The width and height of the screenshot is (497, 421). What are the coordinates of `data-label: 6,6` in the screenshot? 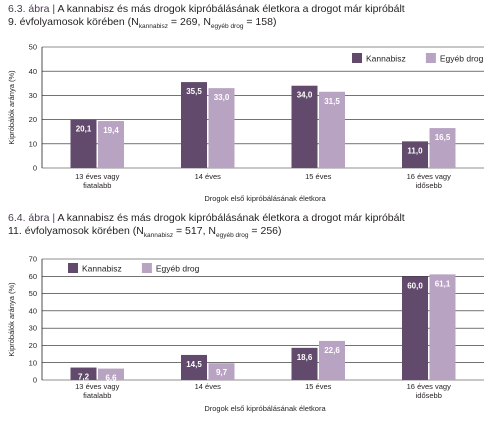 It's located at (111, 378).